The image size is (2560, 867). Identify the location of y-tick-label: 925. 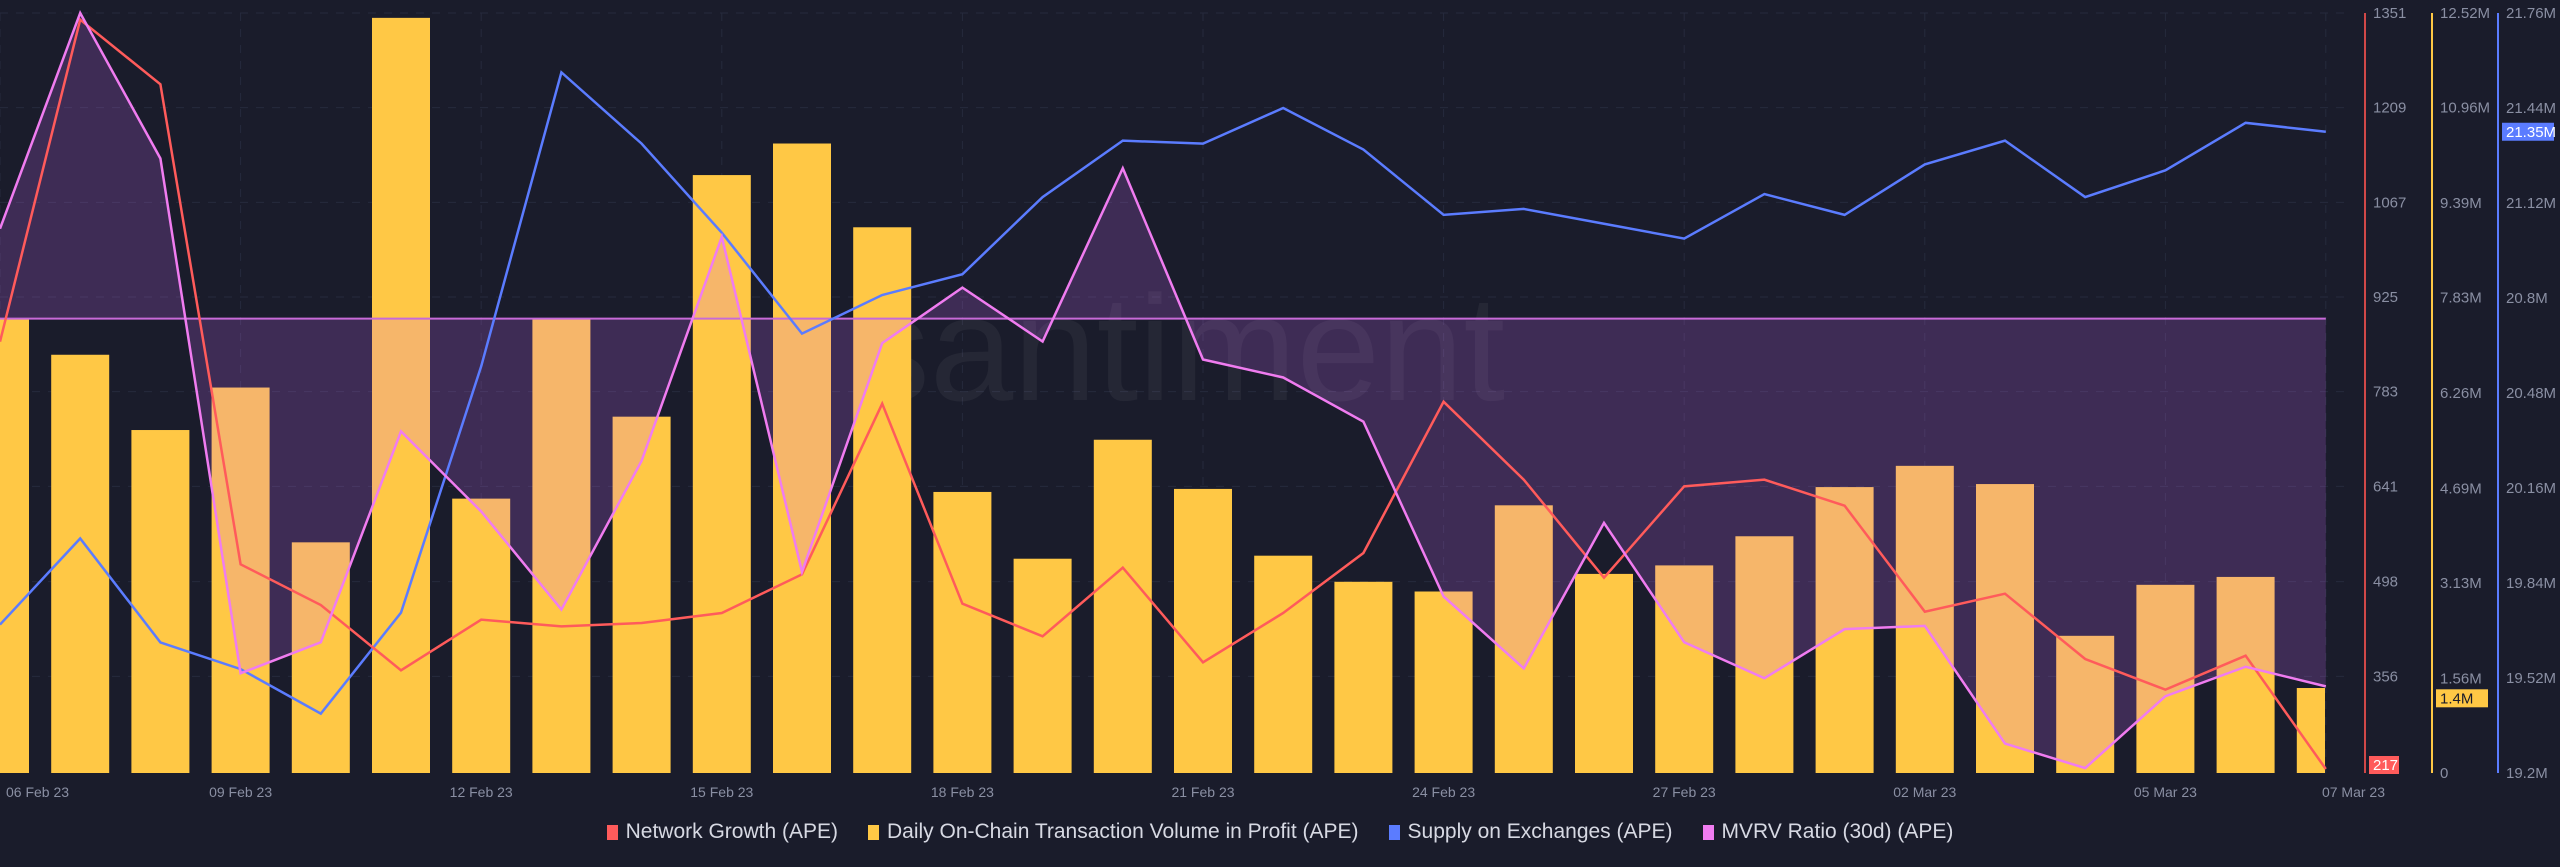
(2385, 297).